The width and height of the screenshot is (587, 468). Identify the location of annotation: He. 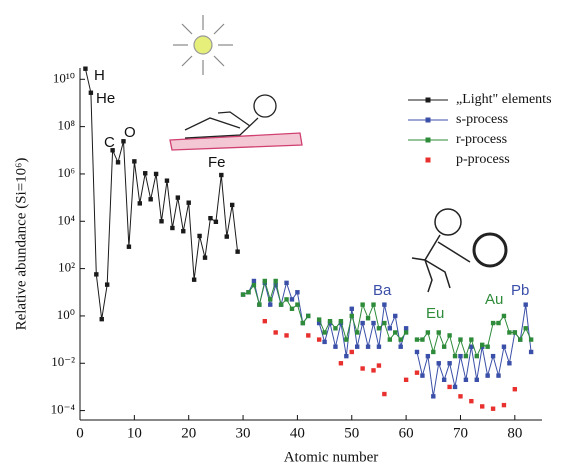
(105, 98).